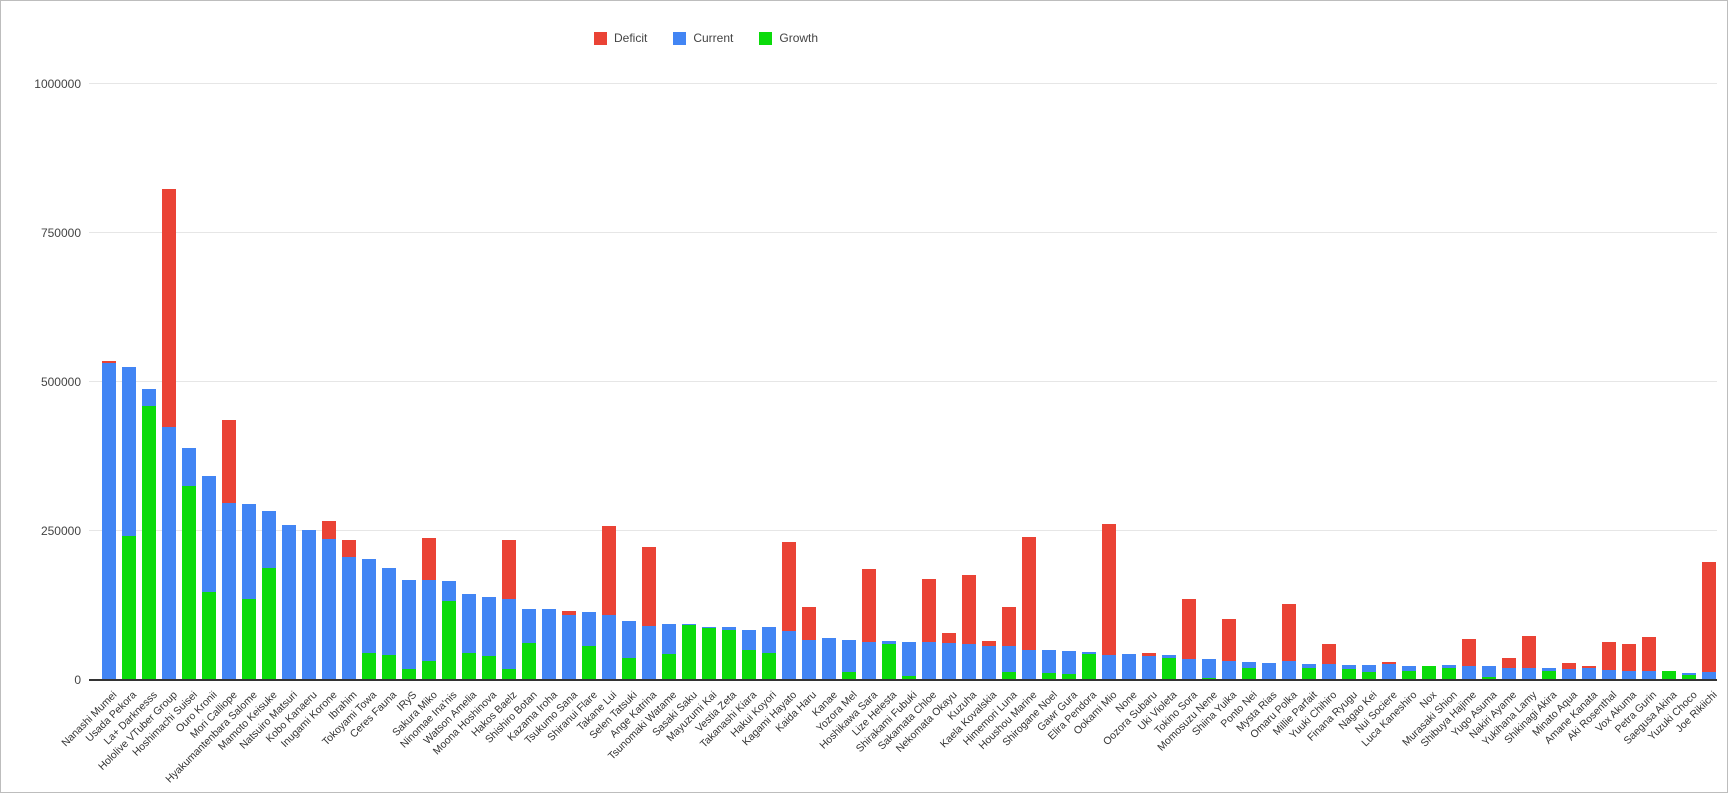  I want to click on bar-gawr-gura, so click(1069, 664).